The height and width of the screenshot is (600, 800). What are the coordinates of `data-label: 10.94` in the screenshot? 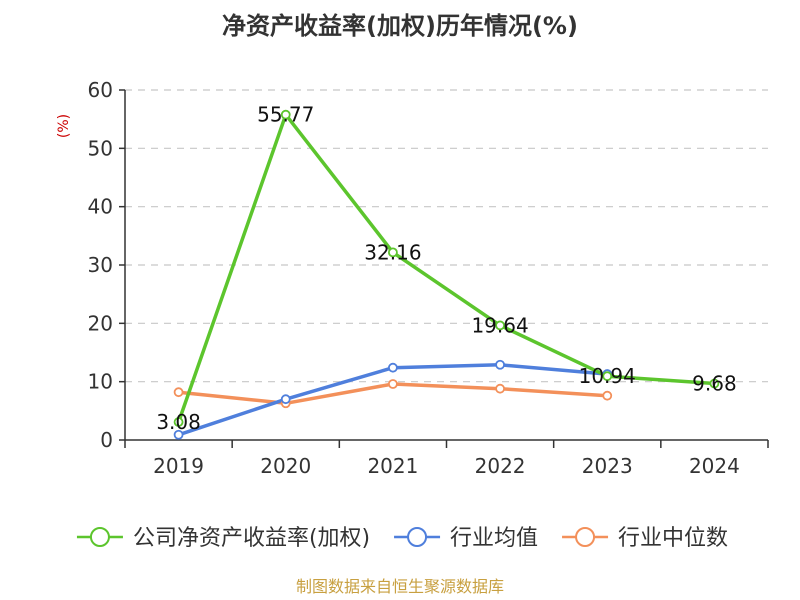 It's located at (607, 376).